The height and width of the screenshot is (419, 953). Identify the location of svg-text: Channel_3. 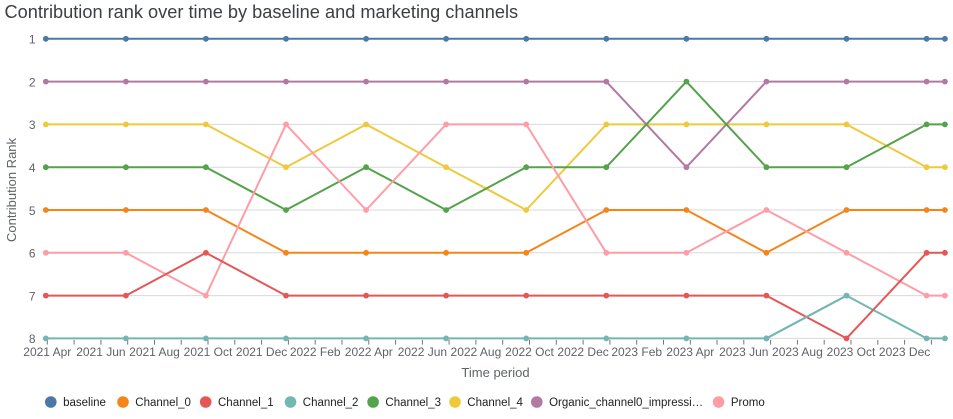
(413, 403).